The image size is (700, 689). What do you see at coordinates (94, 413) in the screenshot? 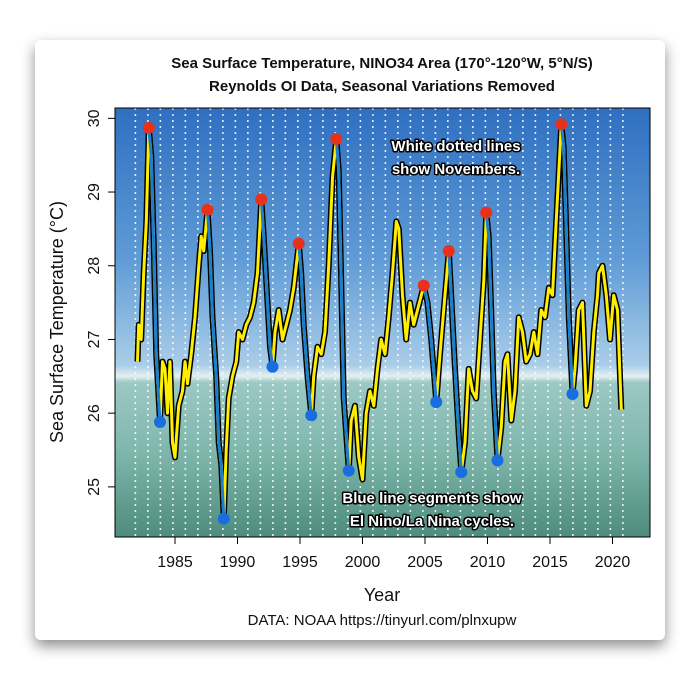
I see `y-tick-label: 26` at bounding box center [94, 413].